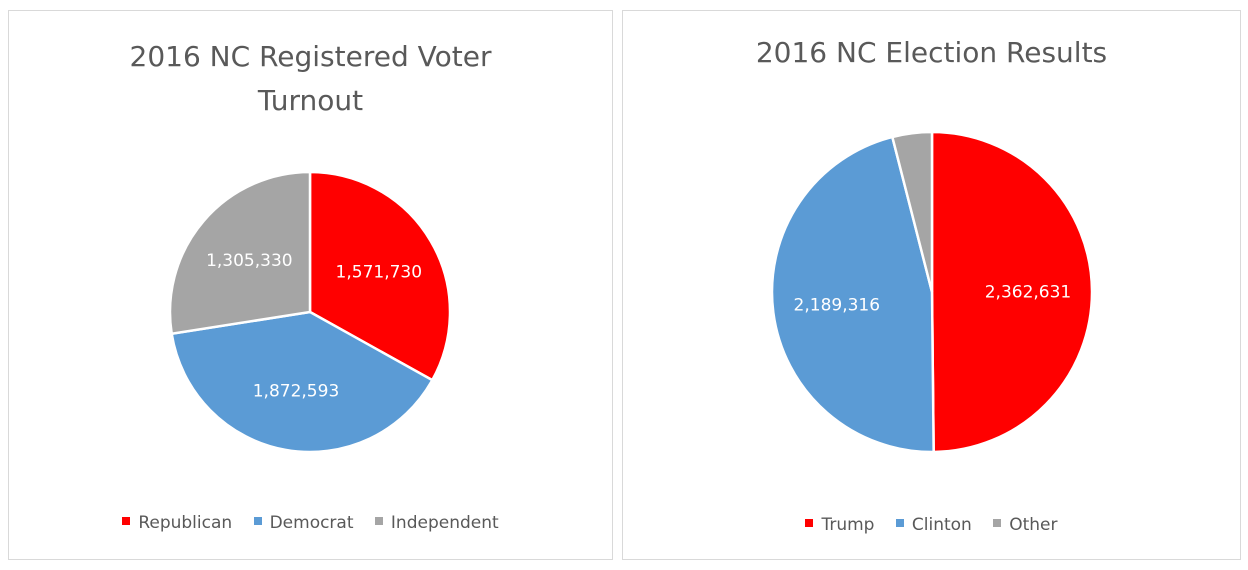 This screenshot has height=570, width=1248. I want to click on pie-slice-trump, so click(1012, 292).